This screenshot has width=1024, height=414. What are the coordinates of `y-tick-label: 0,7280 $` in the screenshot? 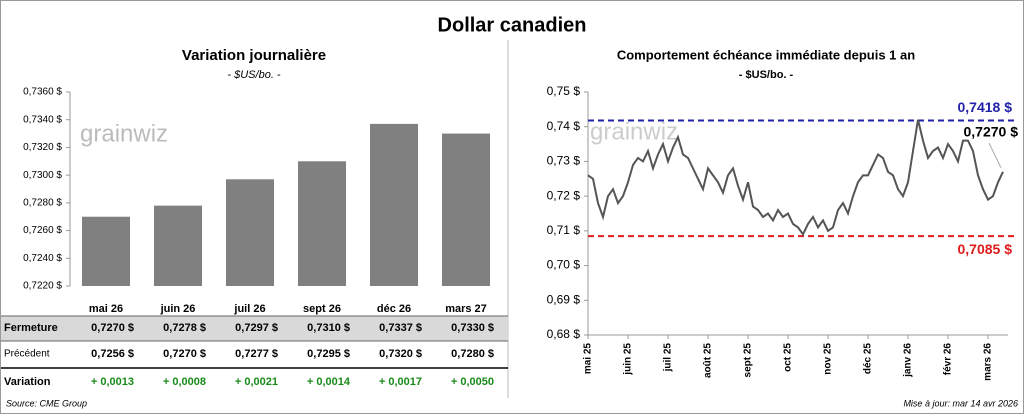 It's located at (42, 202).